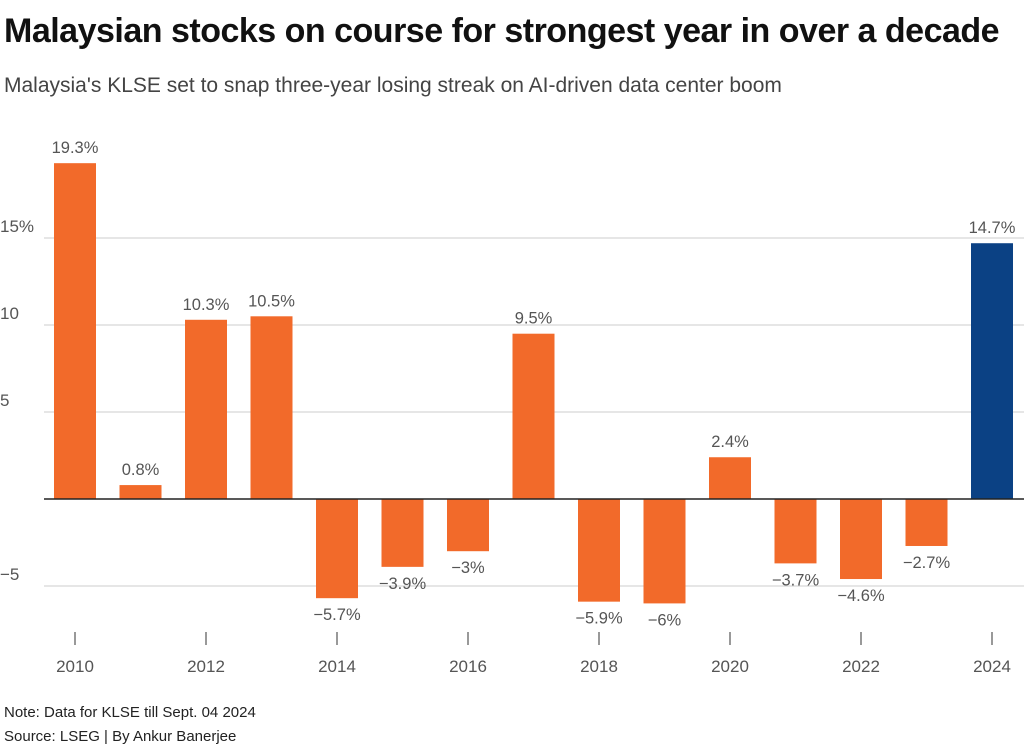  What do you see at coordinates (992, 371) in the screenshot?
I see `bar-2024` at bounding box center [992, 371].